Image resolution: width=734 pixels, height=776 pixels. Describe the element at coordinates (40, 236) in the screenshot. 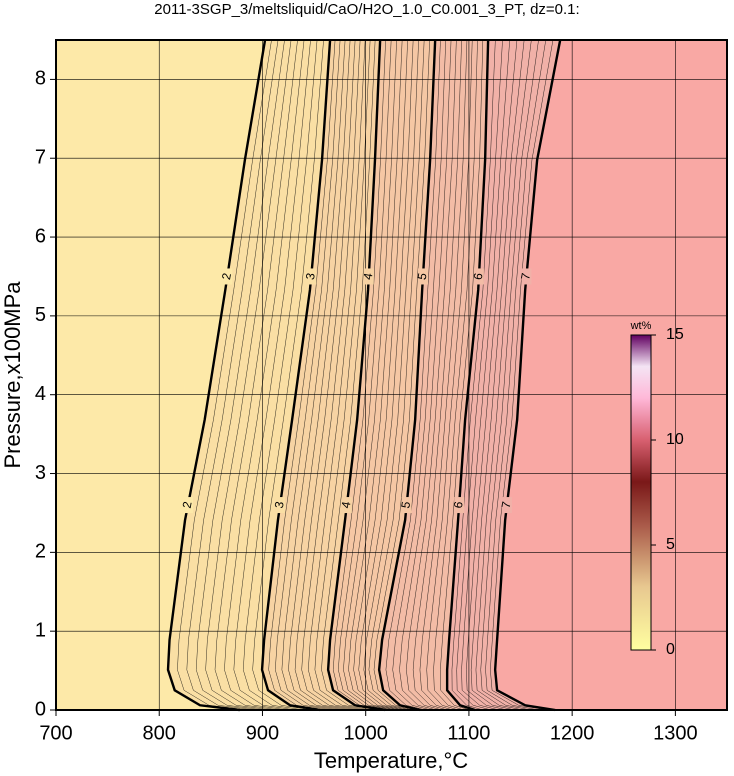

I see `y-tick-label: 6` at that location.